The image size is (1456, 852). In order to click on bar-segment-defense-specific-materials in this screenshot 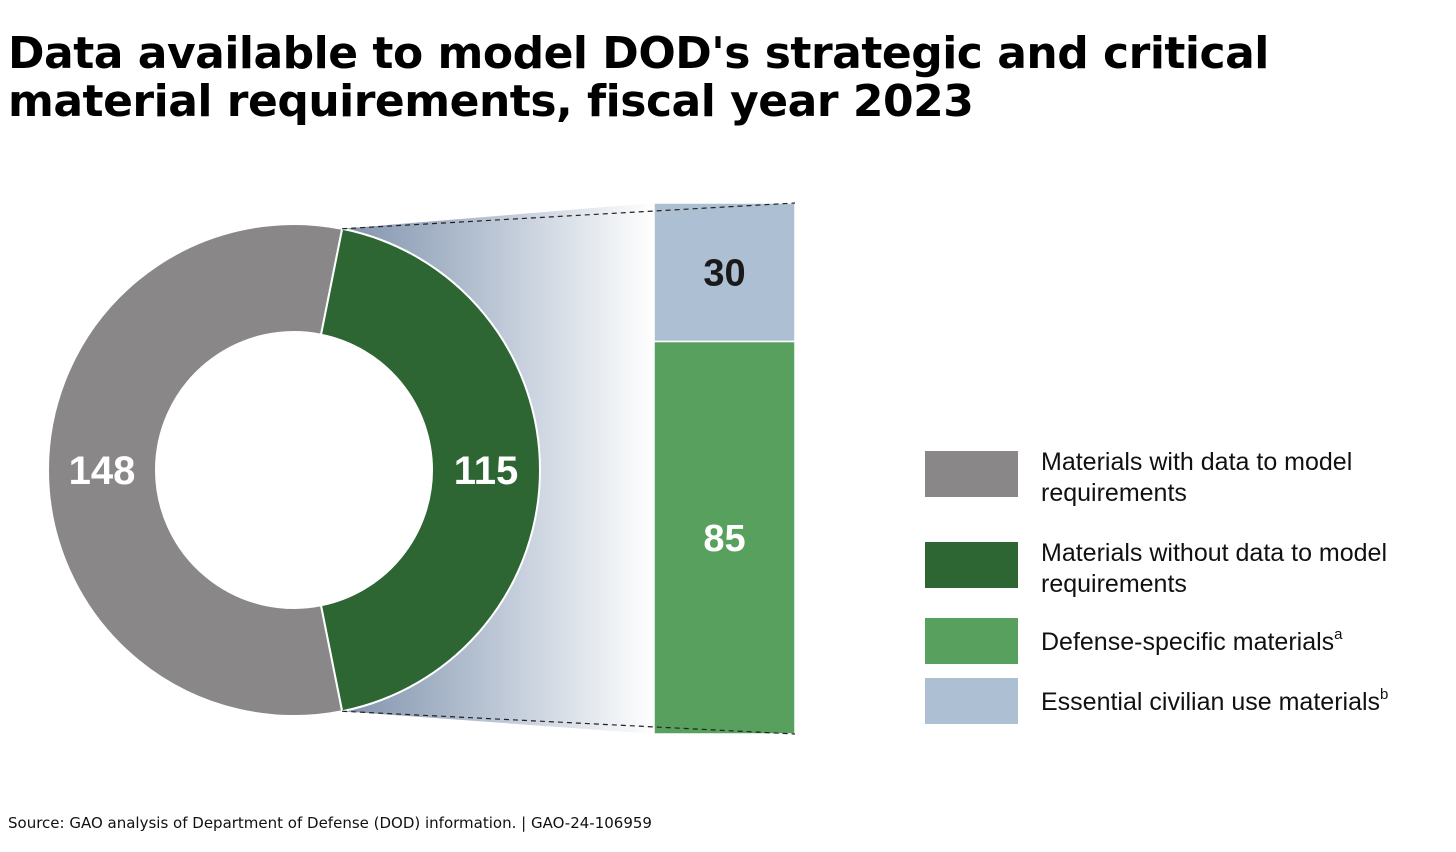, I will do `click(724, 537)`.